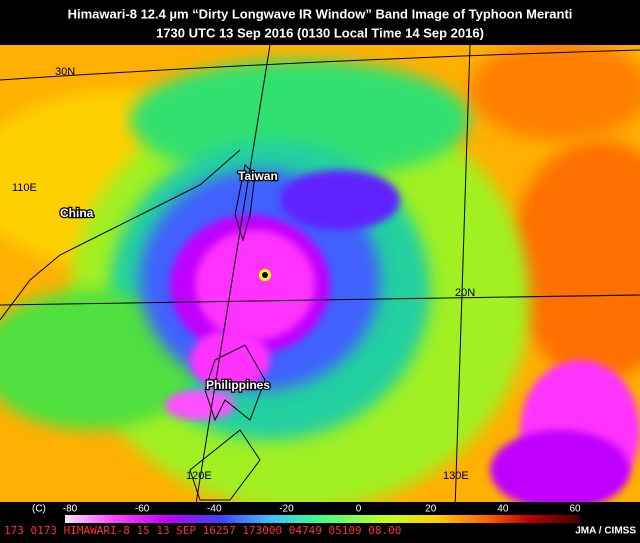  What do you see at coordinates (359, 509) in the screenshot?
I see `colorbar-tick-label: 0` at bounding box center [359, 509].